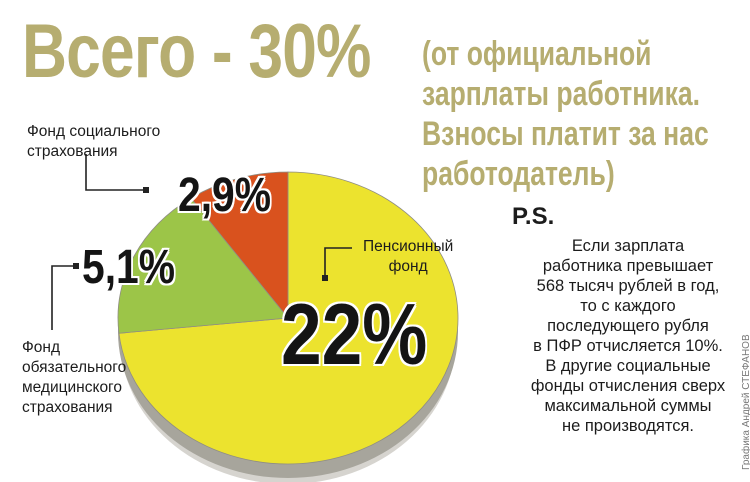 The image size is (750, 482). I want to click on leader-dot-medical, so click(76, 266).